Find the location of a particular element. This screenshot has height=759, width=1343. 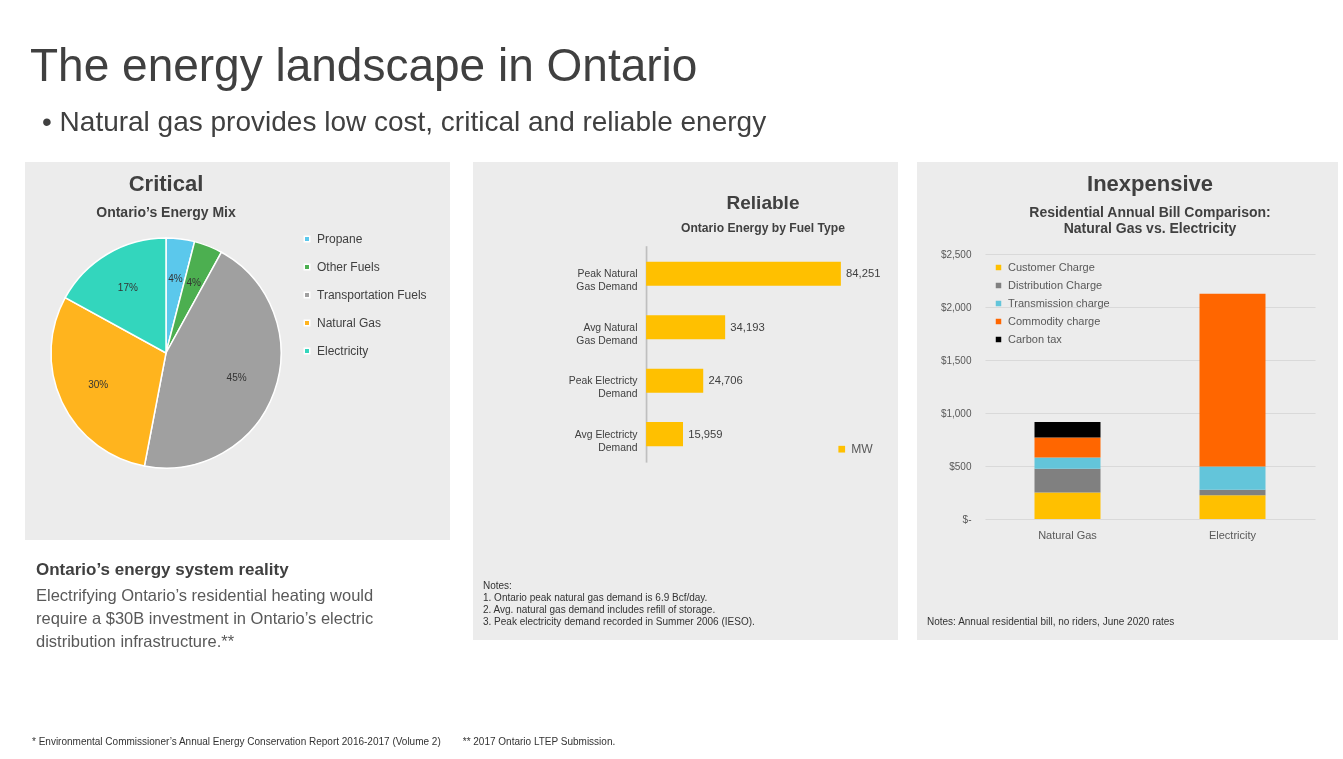

y-tick-label: $2,000 is located at coordinates (956, 307).